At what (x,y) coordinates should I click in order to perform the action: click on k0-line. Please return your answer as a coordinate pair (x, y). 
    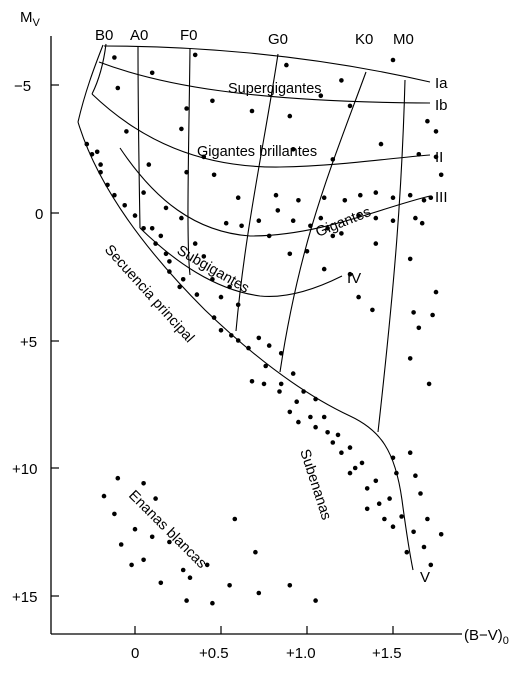
    Looking at the image, I should click on (323, 222).